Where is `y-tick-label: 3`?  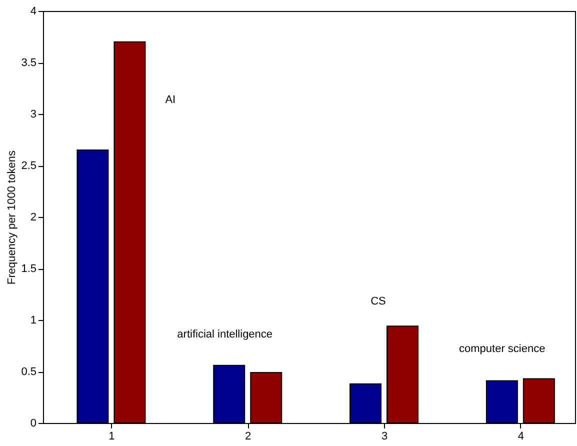 y-tick-label: 3 is located at coordinates (33, 114).